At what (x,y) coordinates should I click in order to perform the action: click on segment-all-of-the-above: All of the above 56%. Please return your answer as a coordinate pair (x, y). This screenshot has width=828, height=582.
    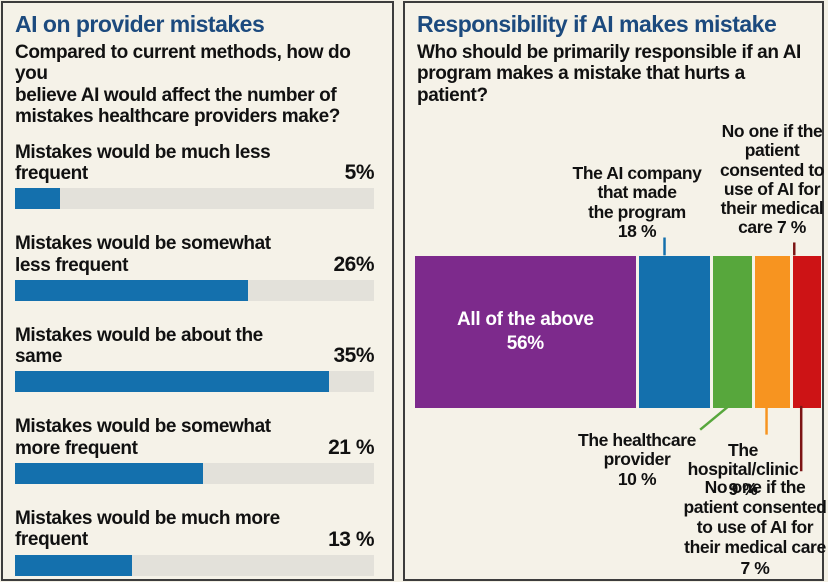
    Looking at the image, I should click on (525, 332).